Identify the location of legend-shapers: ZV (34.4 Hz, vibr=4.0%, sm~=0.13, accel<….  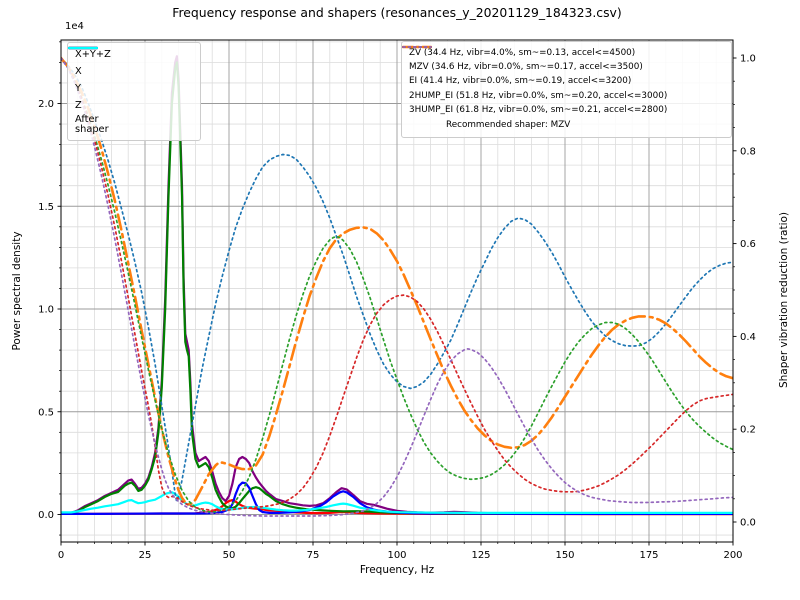
(566, 89).